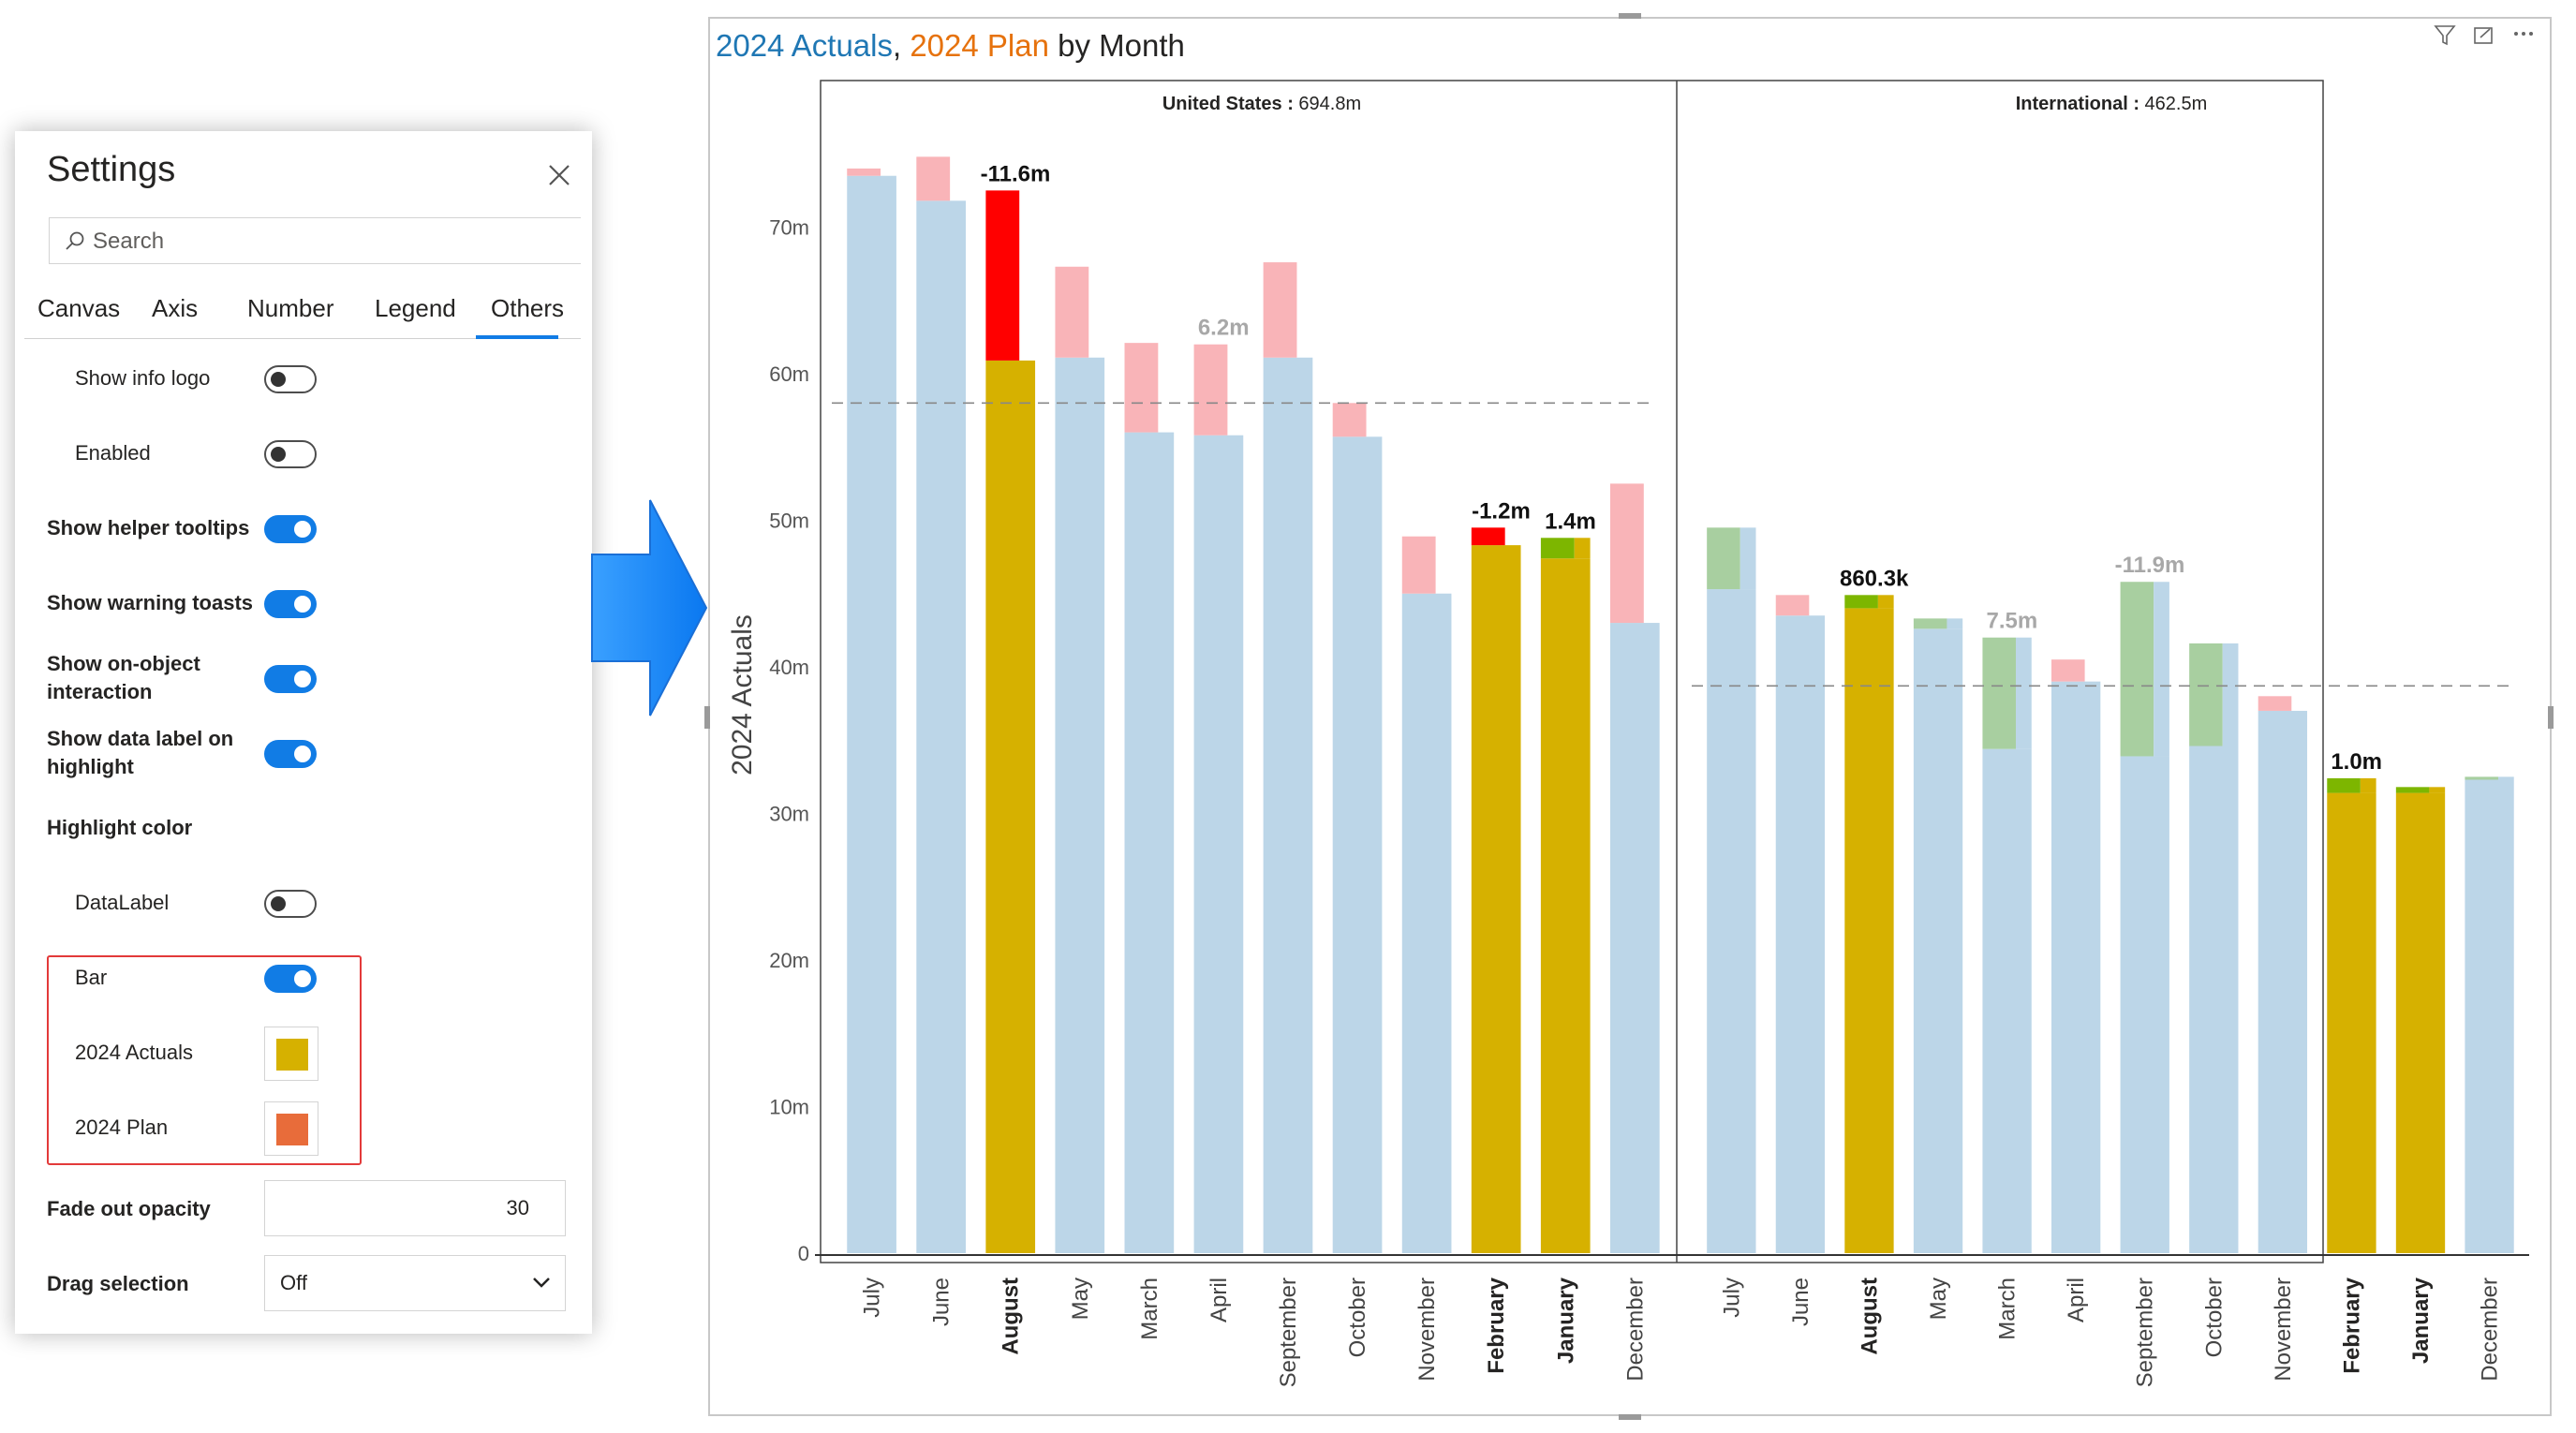  Describe the element at coordinates (415, 1283) in the screenshot. I see `drag-selection-dropdown: Off` at that location.